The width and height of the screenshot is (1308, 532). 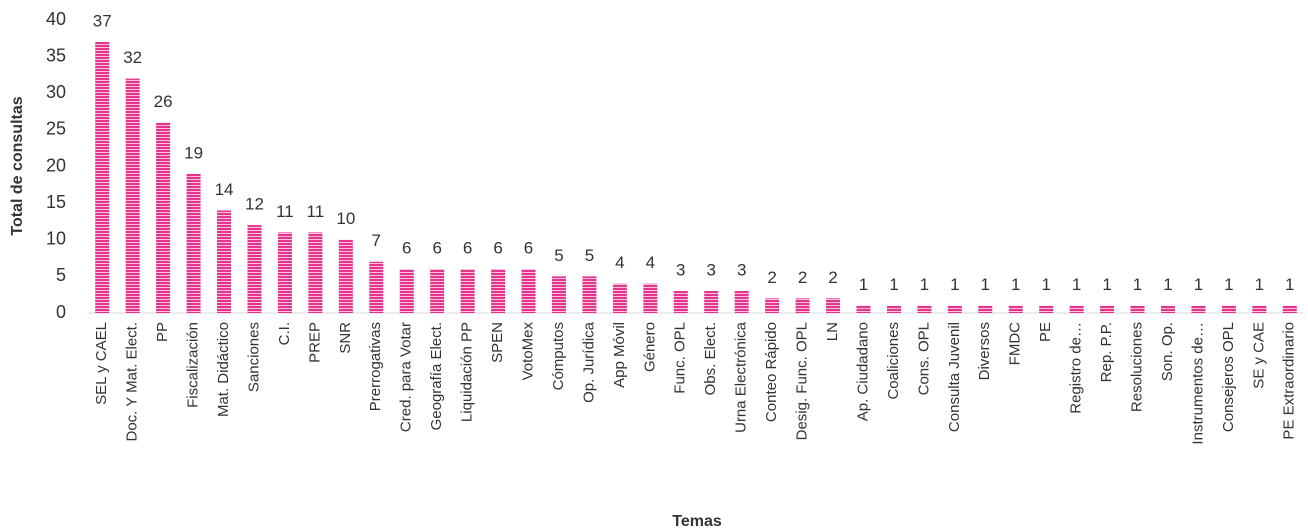 What do you see at coordinates (345, 218) in the screenshot?
I see `data-label: 10` at bounding box center [345, 218].